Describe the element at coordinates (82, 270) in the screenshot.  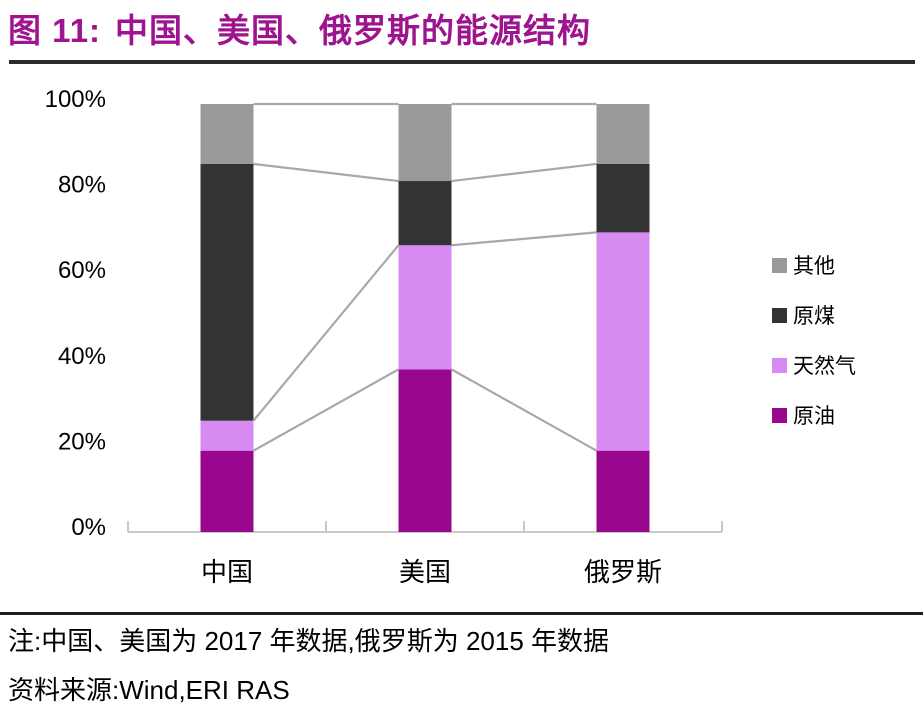
I see `y-axis-label: 60%` at that location.